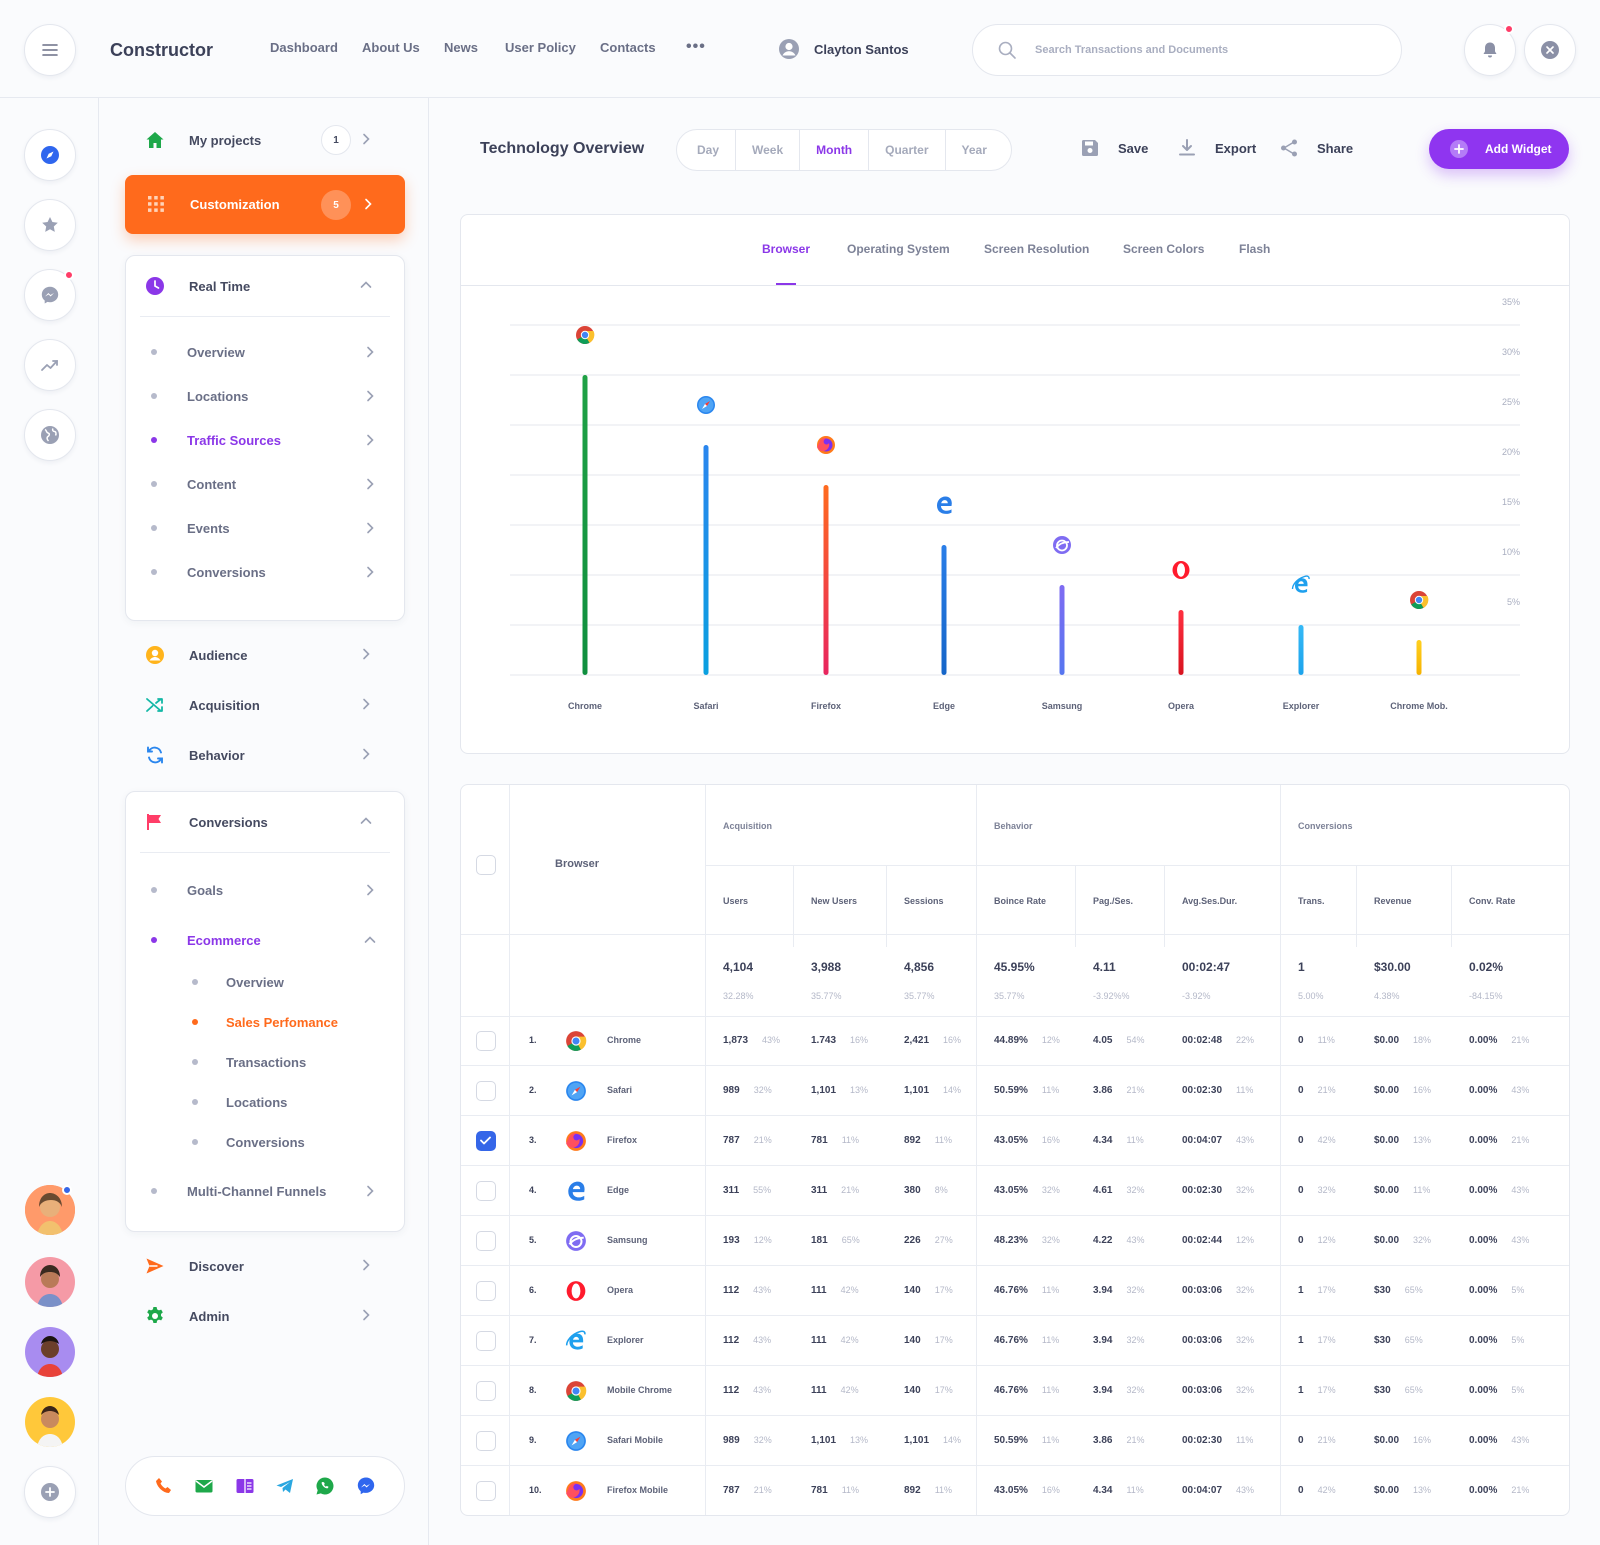  Describe the element at coordinates (265, 204) in the screenshot. I see `sidebar-item-customization: Customization 5` at that location.